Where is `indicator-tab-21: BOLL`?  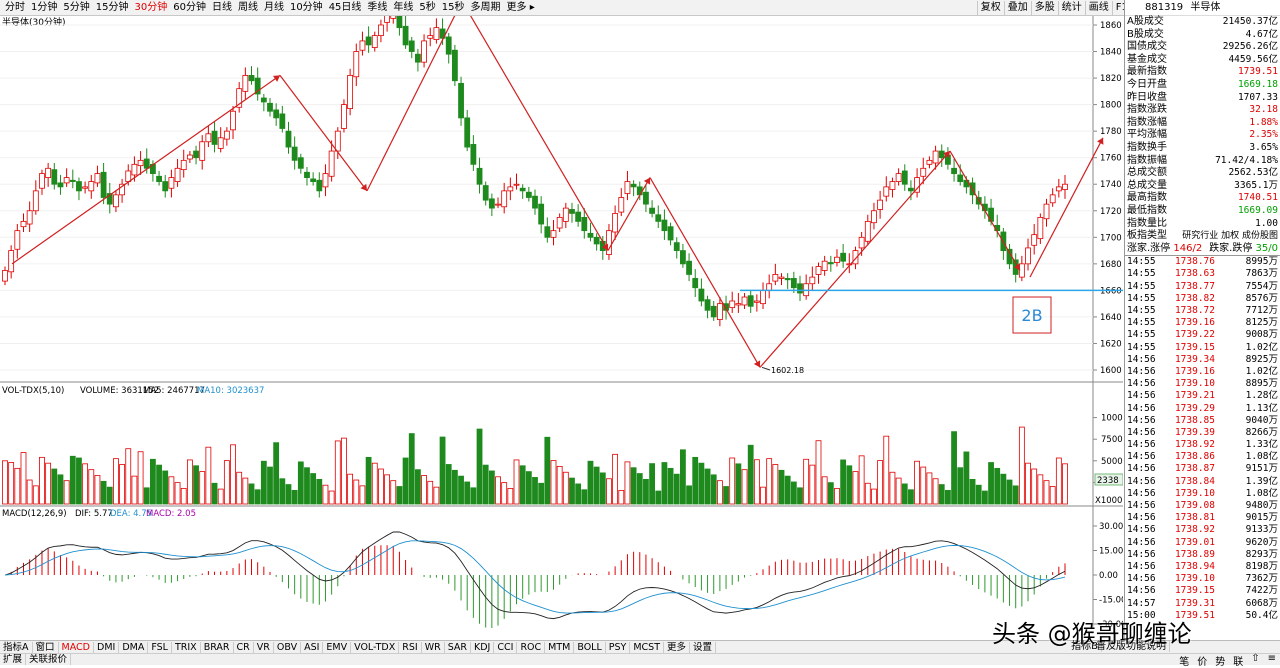 indicator-tab-21: BOLL is located at coordinates (590, 647).